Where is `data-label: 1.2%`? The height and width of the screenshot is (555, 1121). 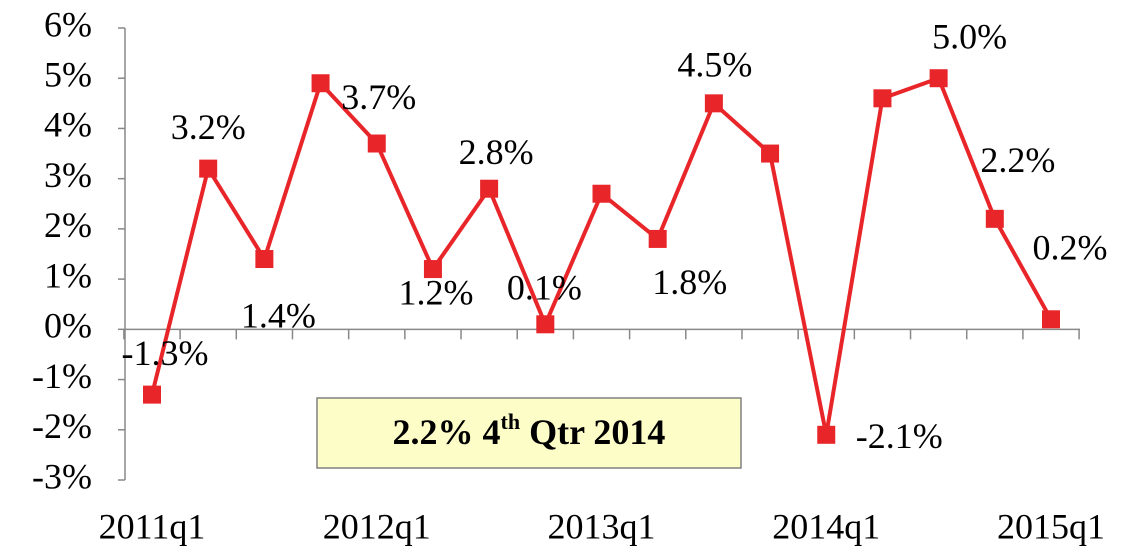
data-label: 1.2% is located at coordinates (435, 292).